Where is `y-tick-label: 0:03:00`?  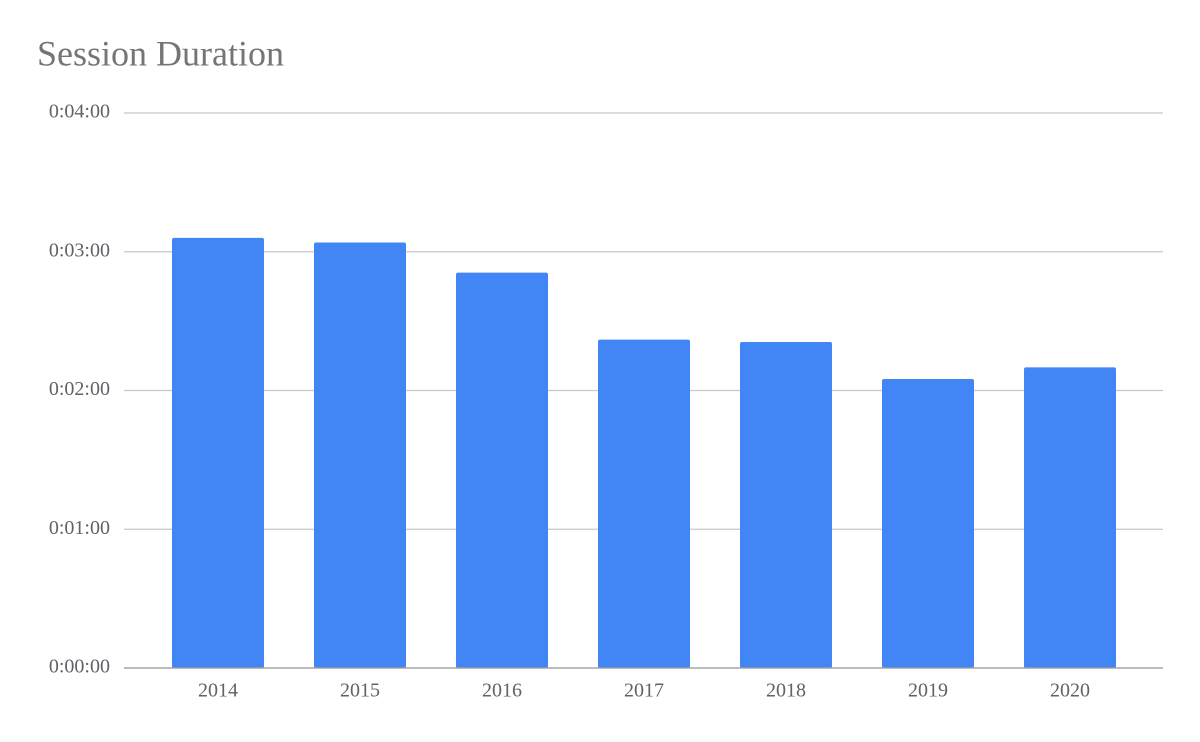 y-tick-label: 0:03:00 is located at coordinates (79, 250).